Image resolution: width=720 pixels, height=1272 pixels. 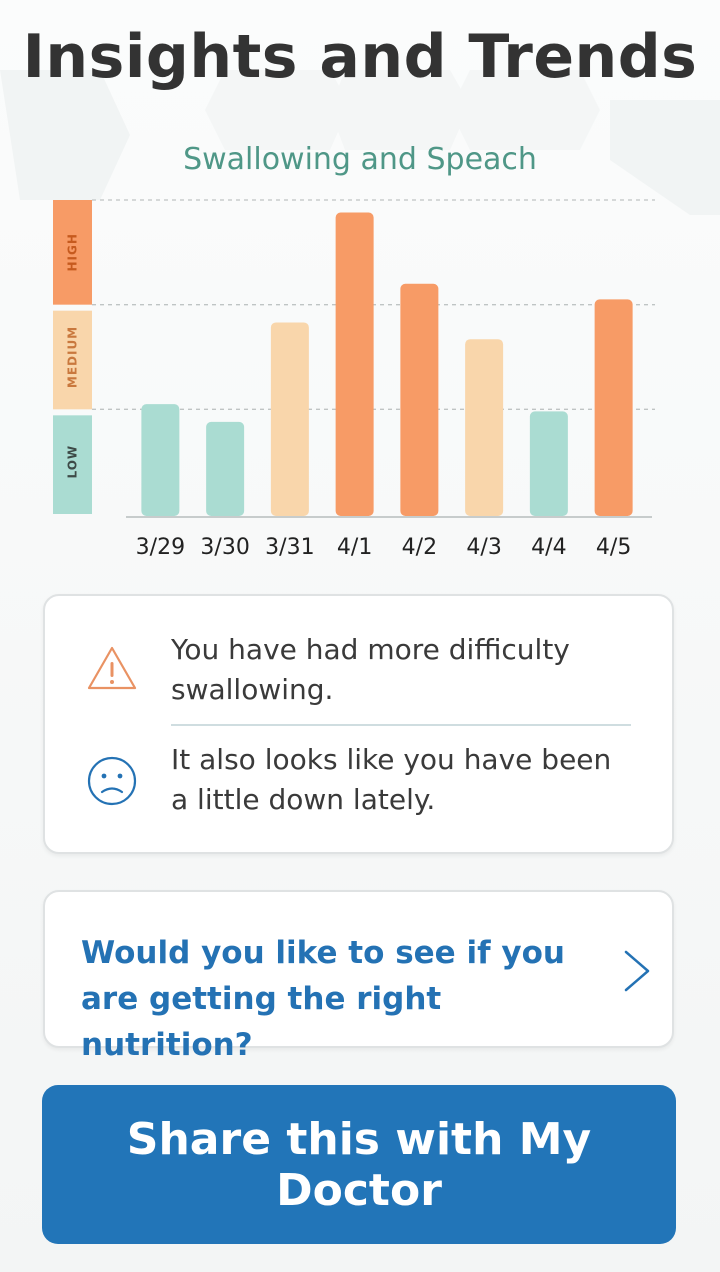 What do you see at coordinates (401, 725) in the screenshot?
I see `insight-divider` at bounding box center [401, 725].